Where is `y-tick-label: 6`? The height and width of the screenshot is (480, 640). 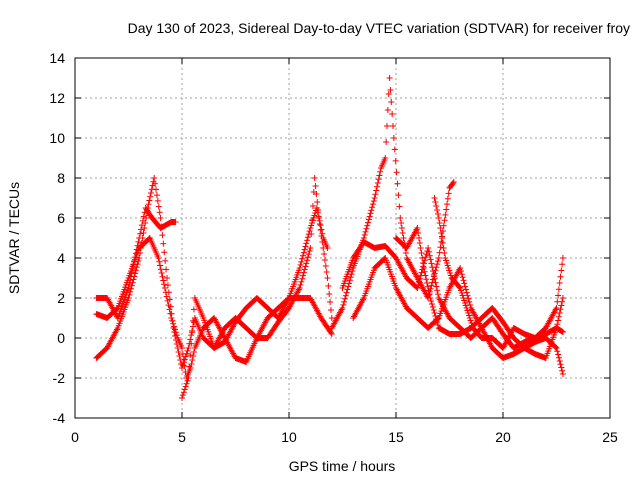
y-tick-label: 6 is located at coordinates (61, 218).